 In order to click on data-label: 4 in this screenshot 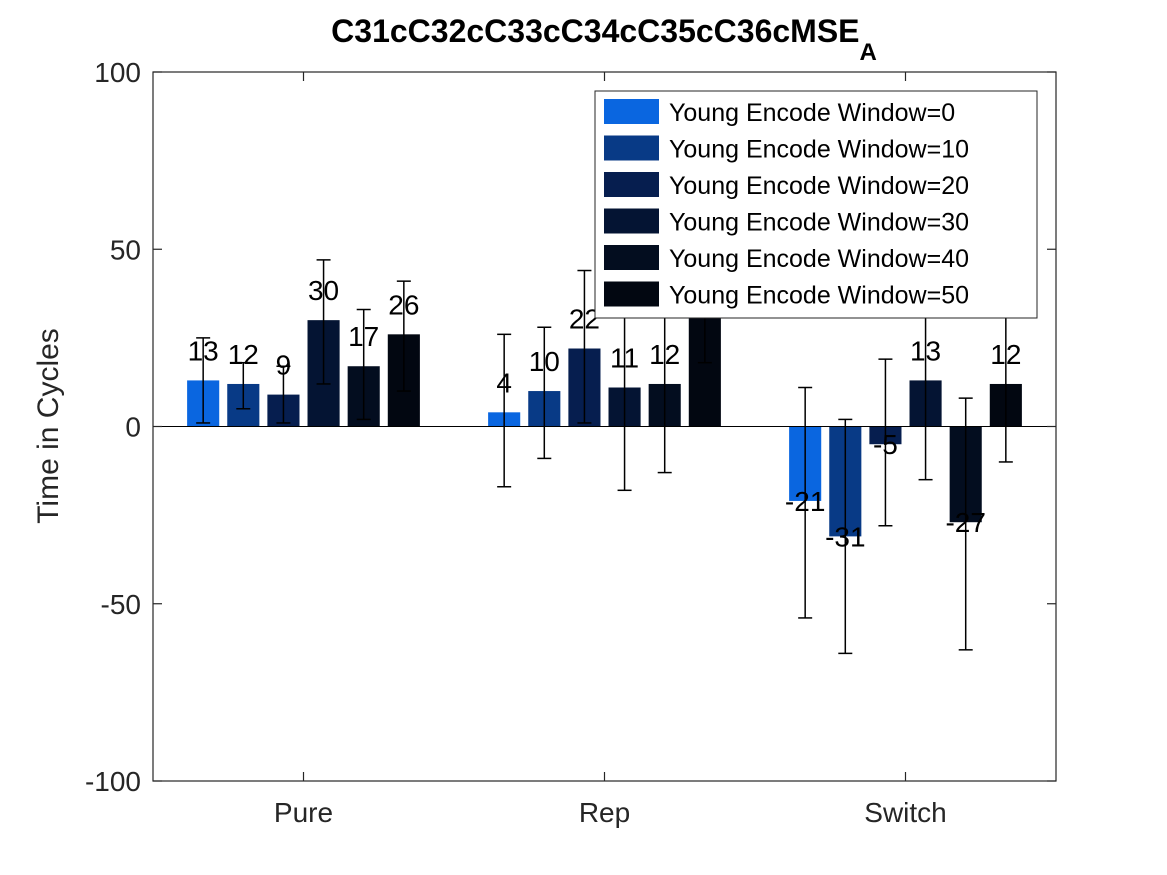, I will do `click(504, 382)`.